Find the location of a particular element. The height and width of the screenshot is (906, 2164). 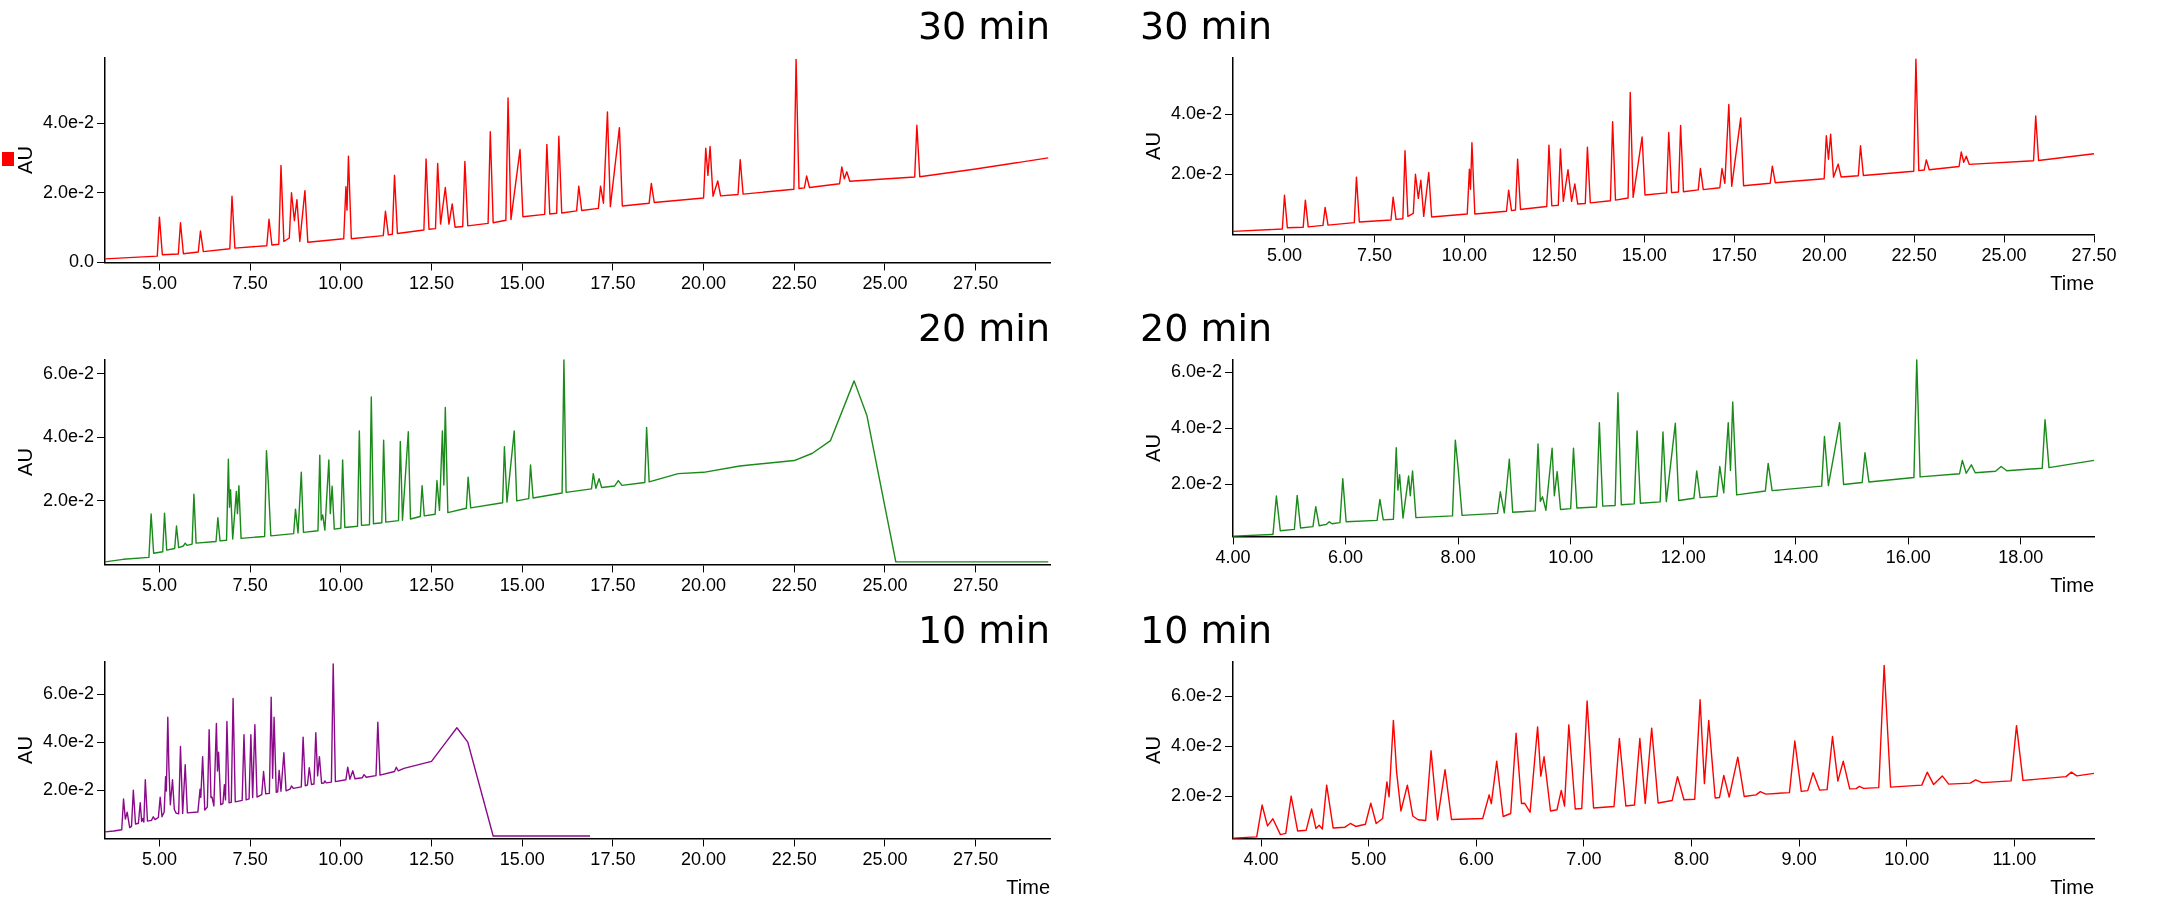

x-tick-label: 14.00 is located at coordinates (1796, 557).